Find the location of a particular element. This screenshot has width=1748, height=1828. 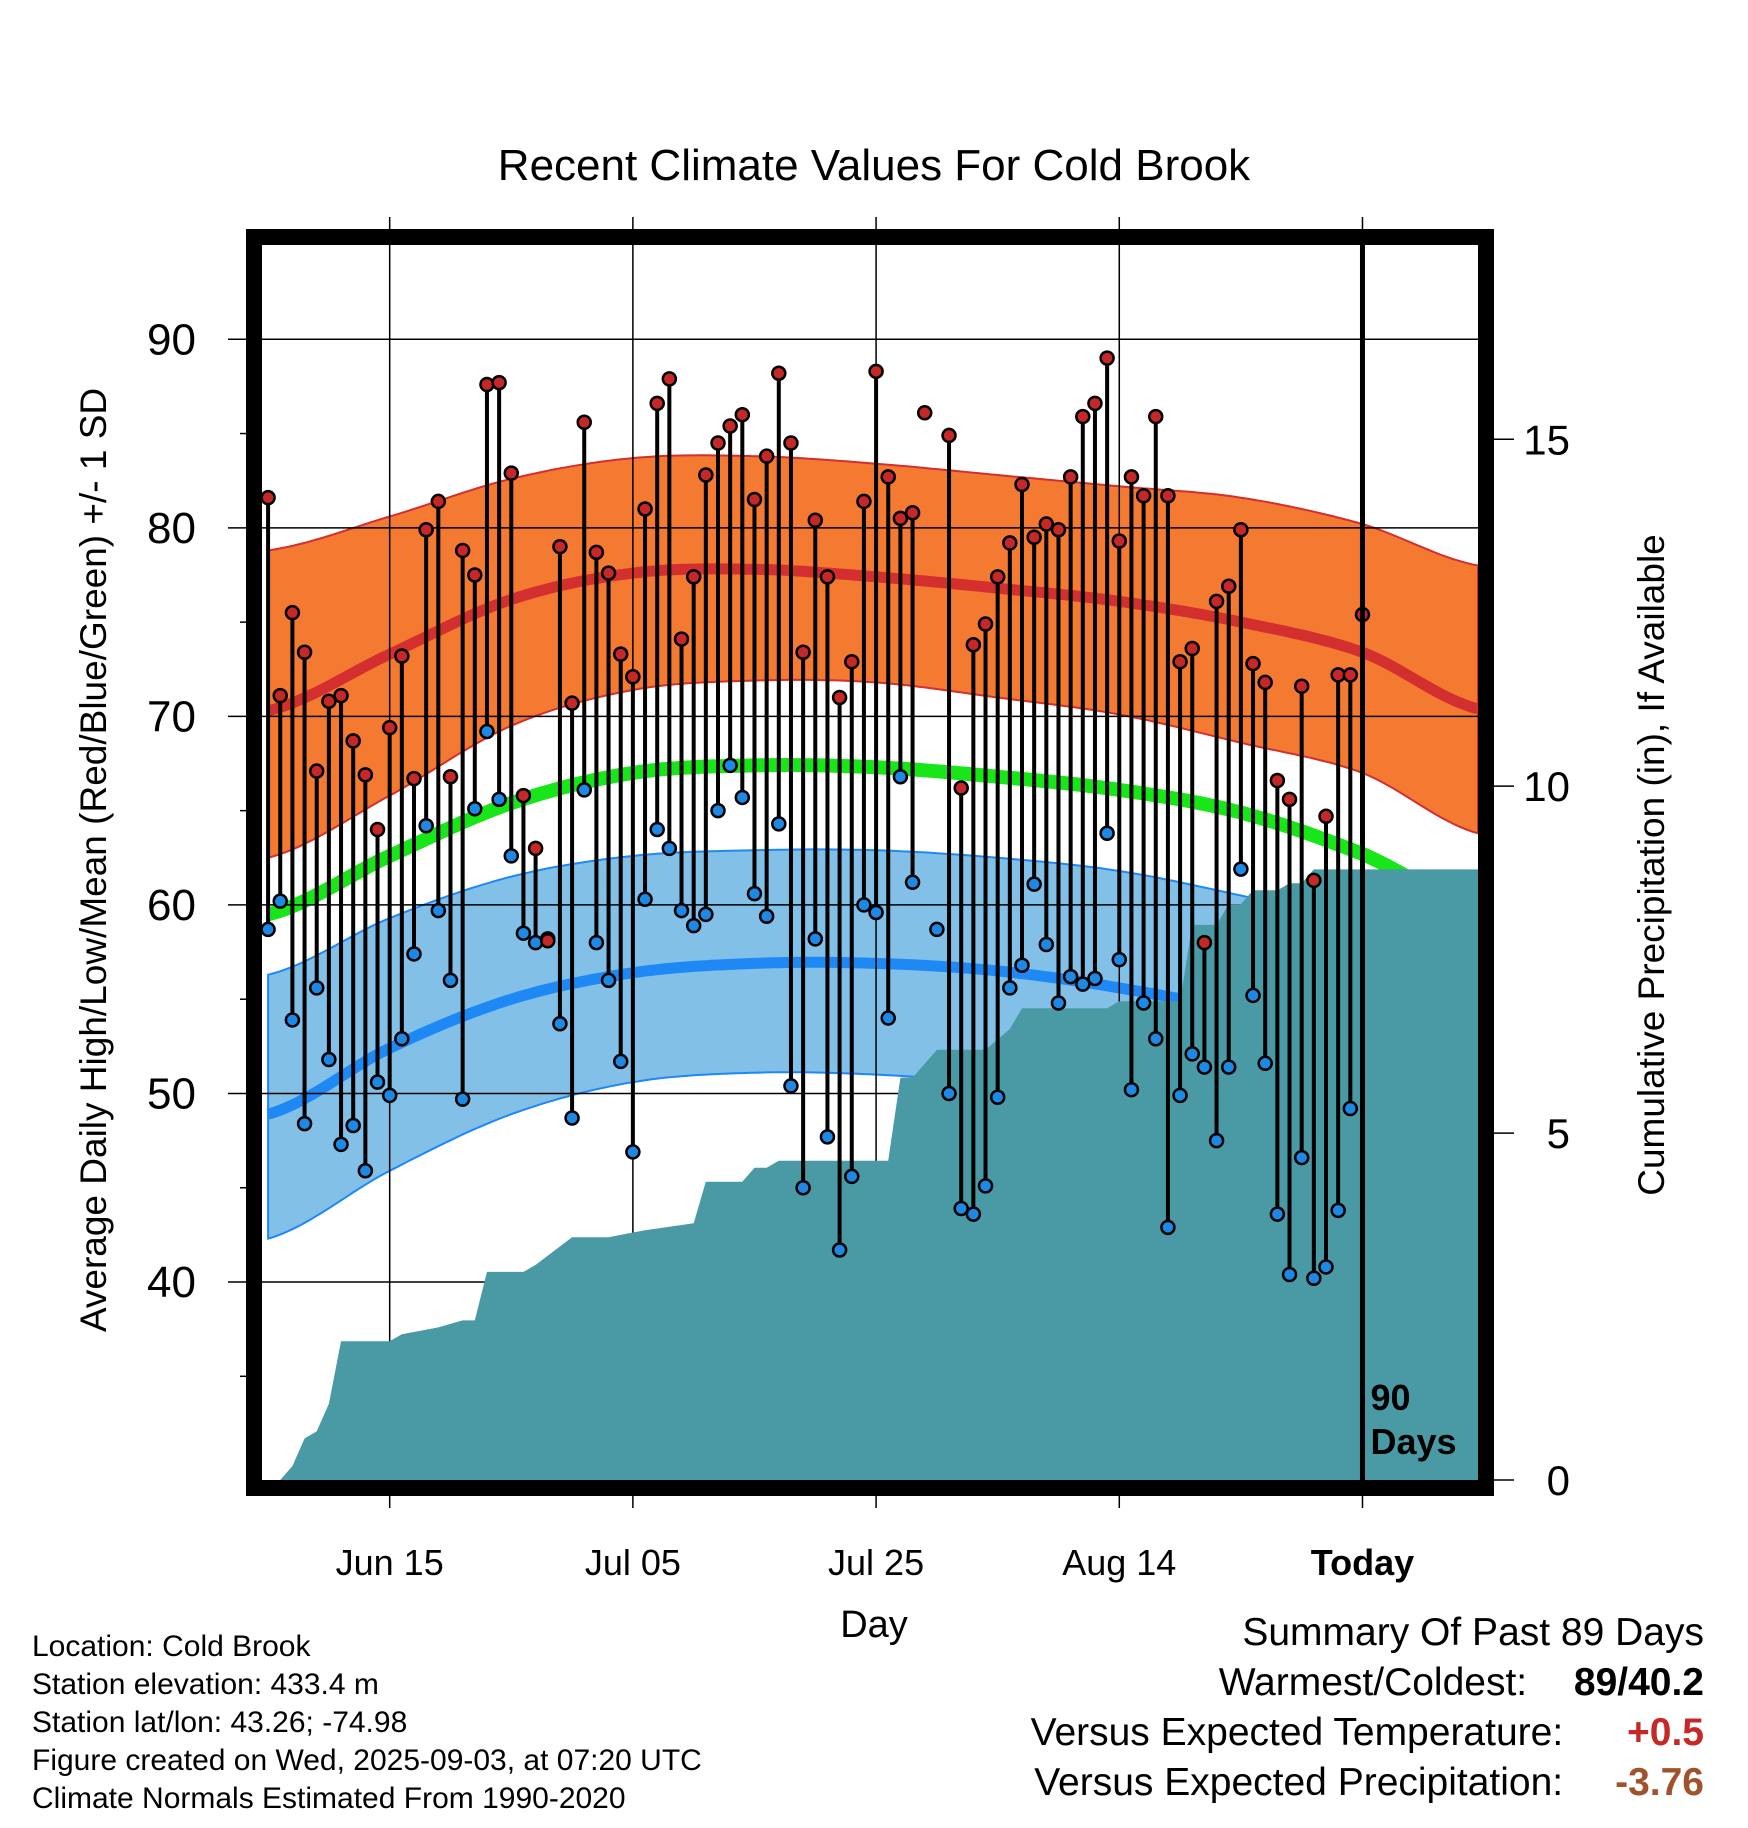

summary-precipitation: Versus Expected Precipitation: -3.76 is located at coordinates (1367, 1783).